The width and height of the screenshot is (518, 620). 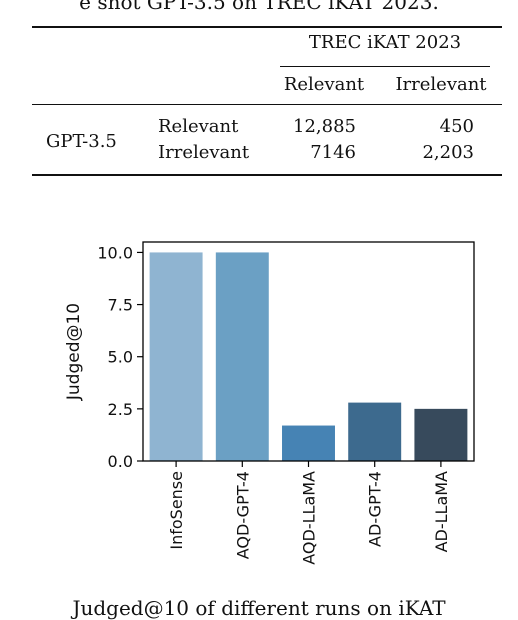 What do you see at coordinates (267, 27) in the screenshot?
I see `table-top-rule` at bounding box center [267, 27].